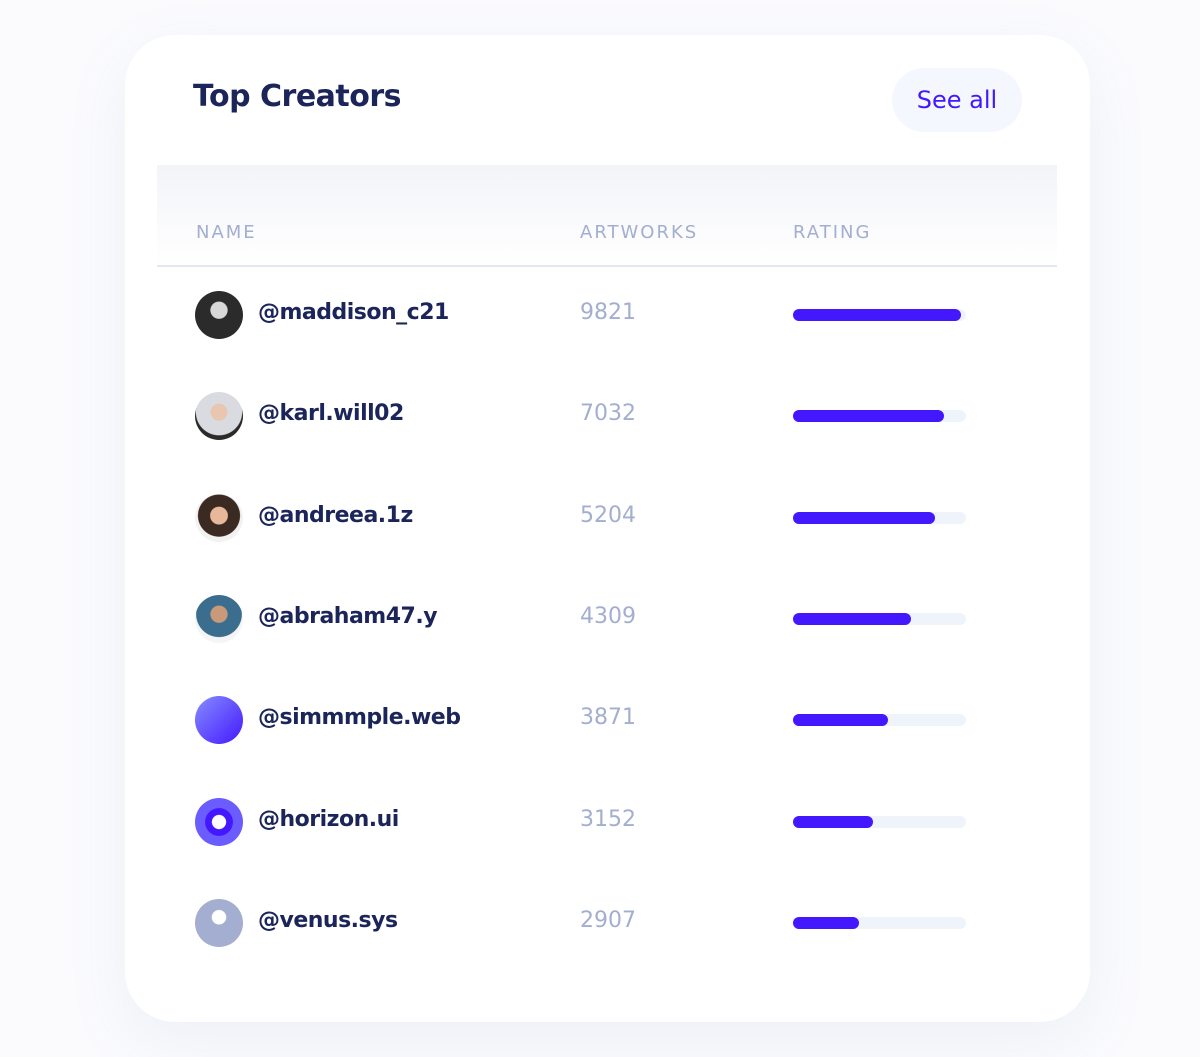  Describe the element at coordinates (832, 232) in the screenshot. I see `column-header: RATING` at that location.